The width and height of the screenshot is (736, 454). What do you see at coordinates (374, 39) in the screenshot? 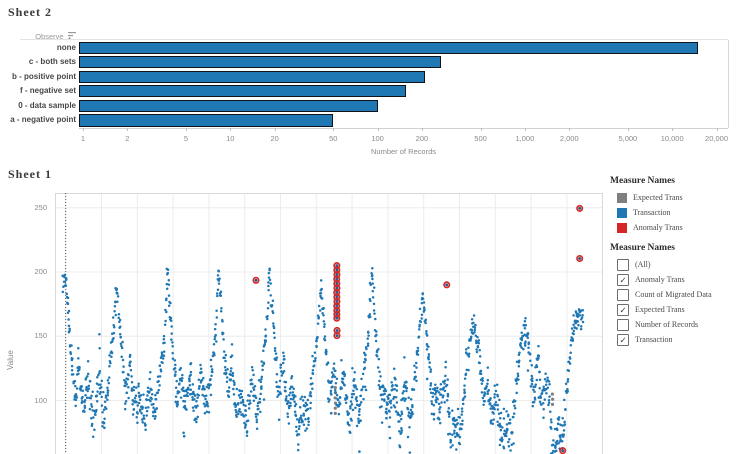
I see `bar-header-divider` at bounding box center [374, 39].